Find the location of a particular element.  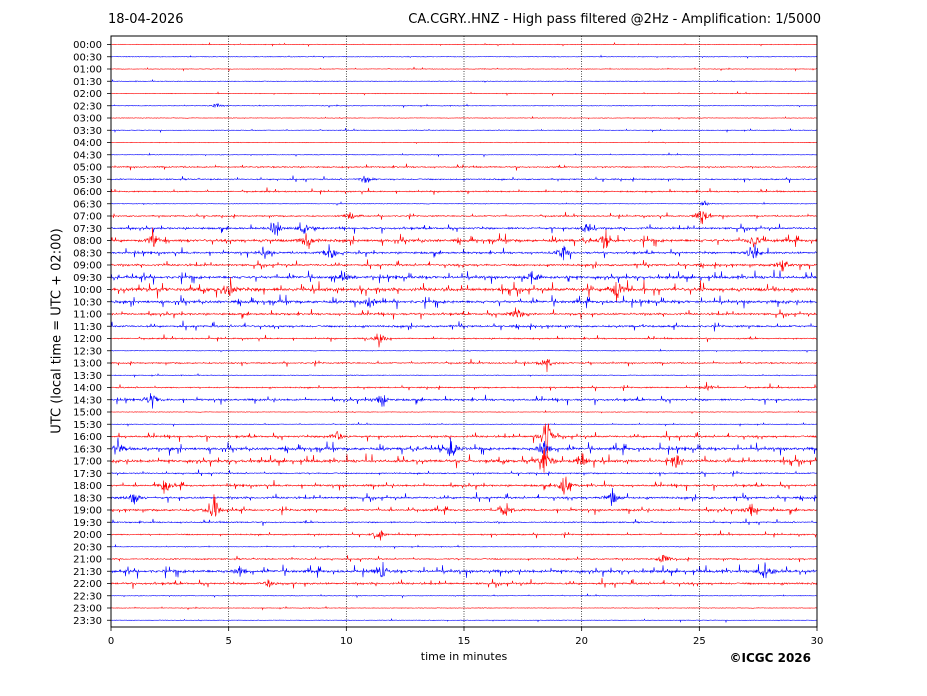

y-tick-label: 04:00 is located at coordinates (87, 143).